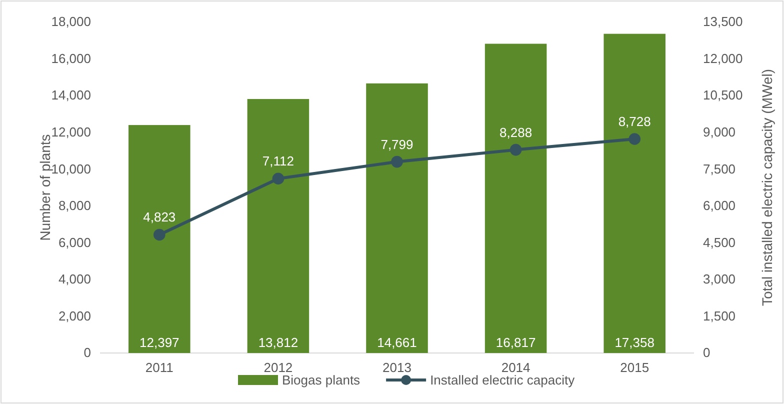  Describe the element at coordinates (278, 161) in the screenshot. I see `data-label: 7,112` at that location.